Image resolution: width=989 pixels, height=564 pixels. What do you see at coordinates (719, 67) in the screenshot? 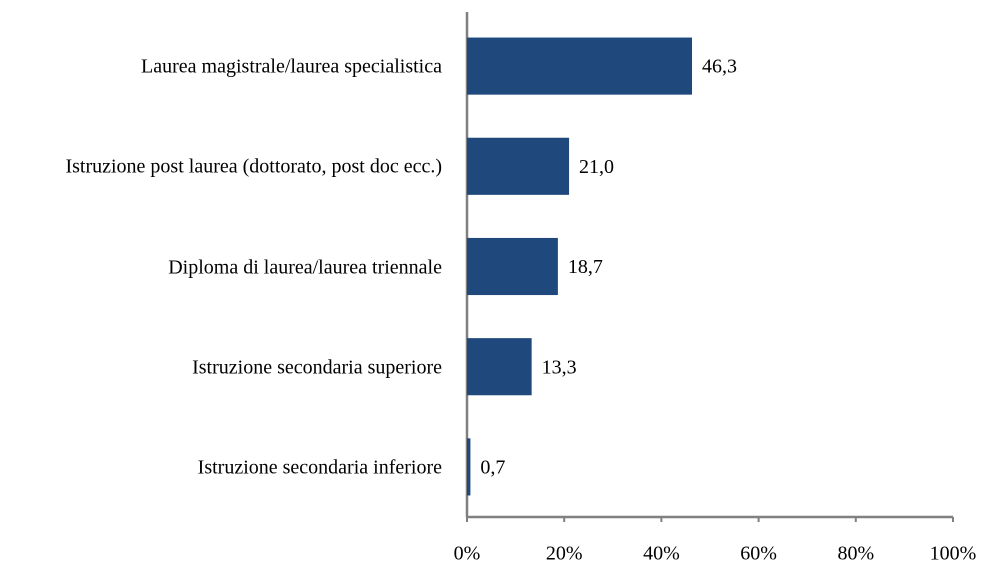
I see `data-label: 46,3` at bounding box center [719, 67].